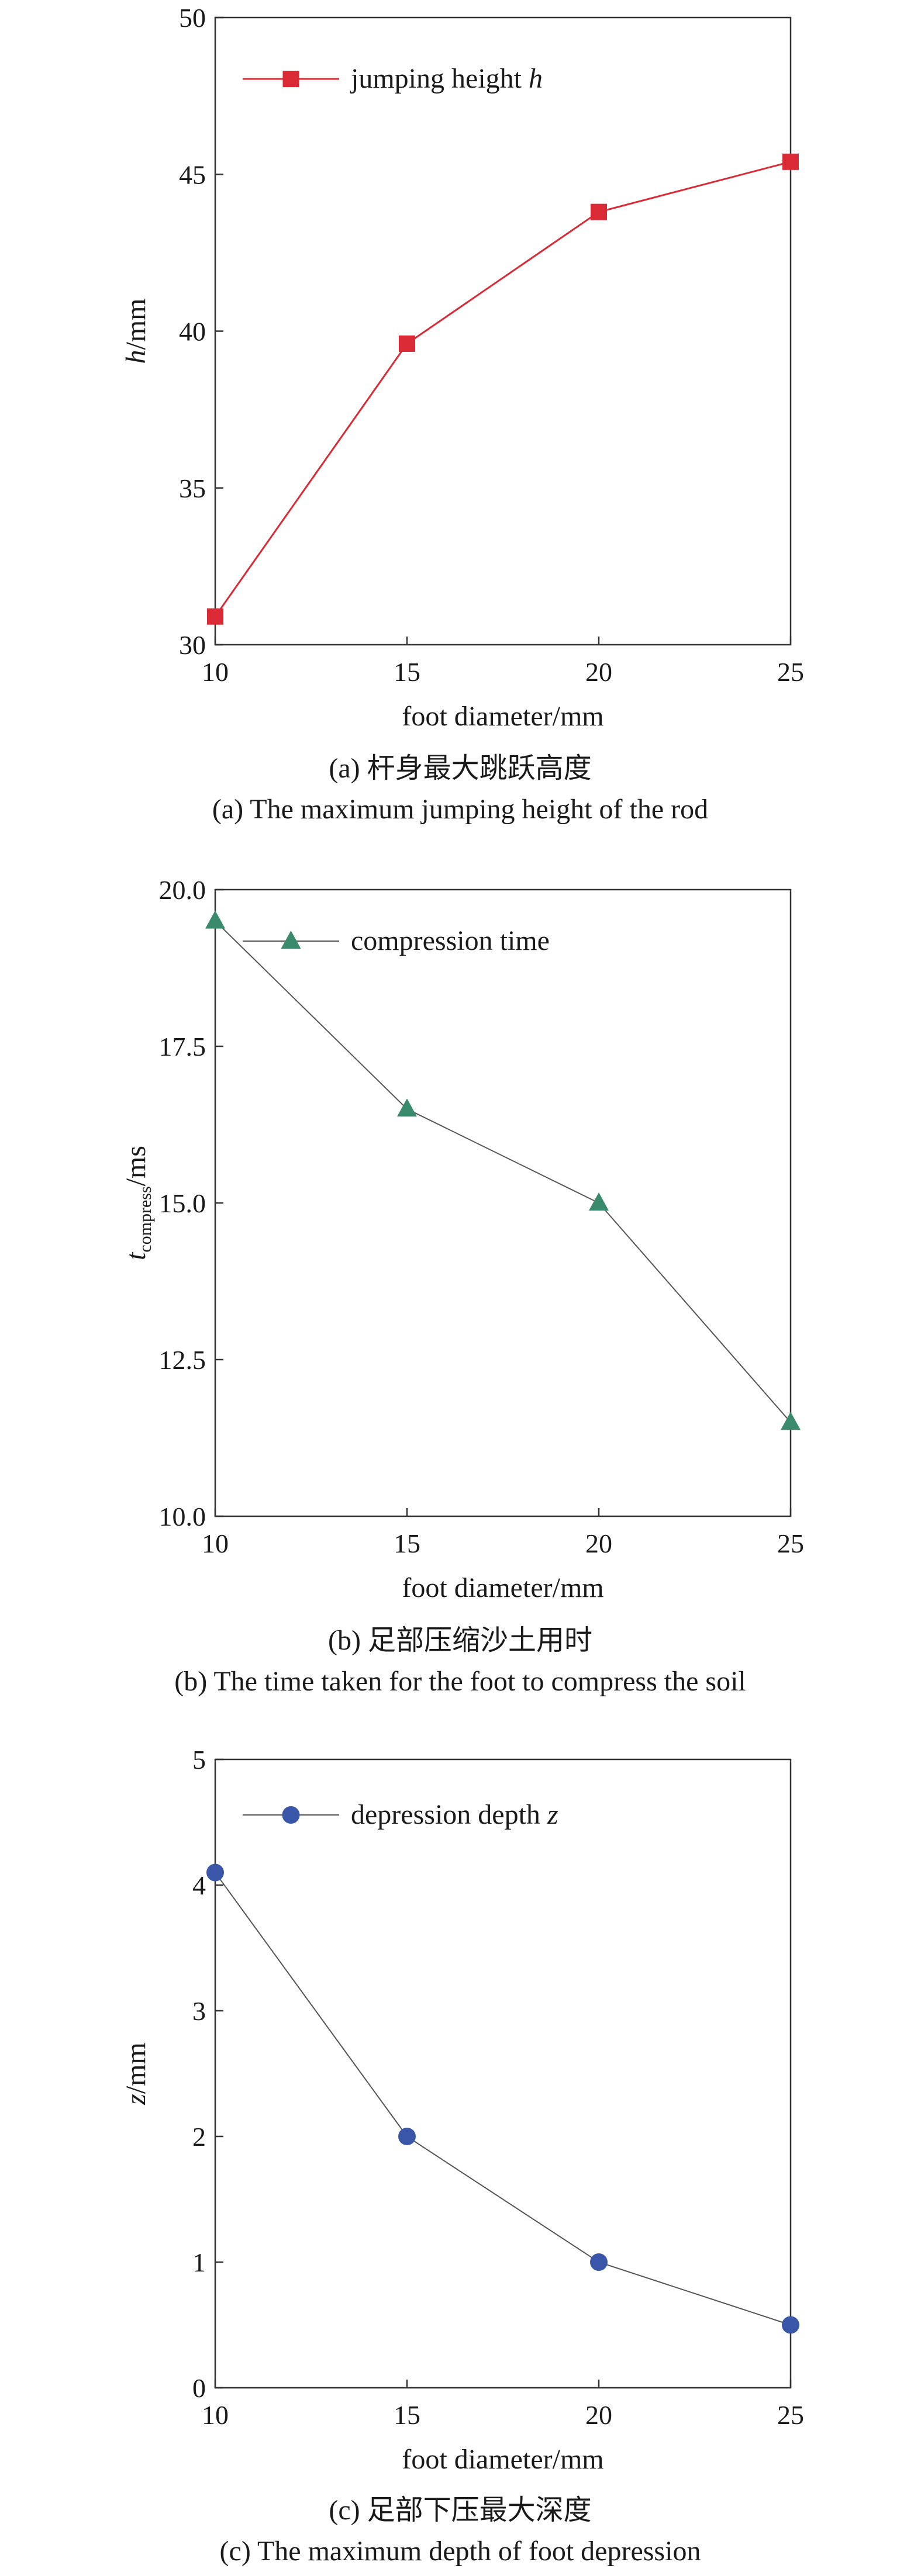 This screenshot has height=2576, width=921. Describe the element at coordinates (193, 645) in the screenshot. I see `y-tick-label: 30` at that location.